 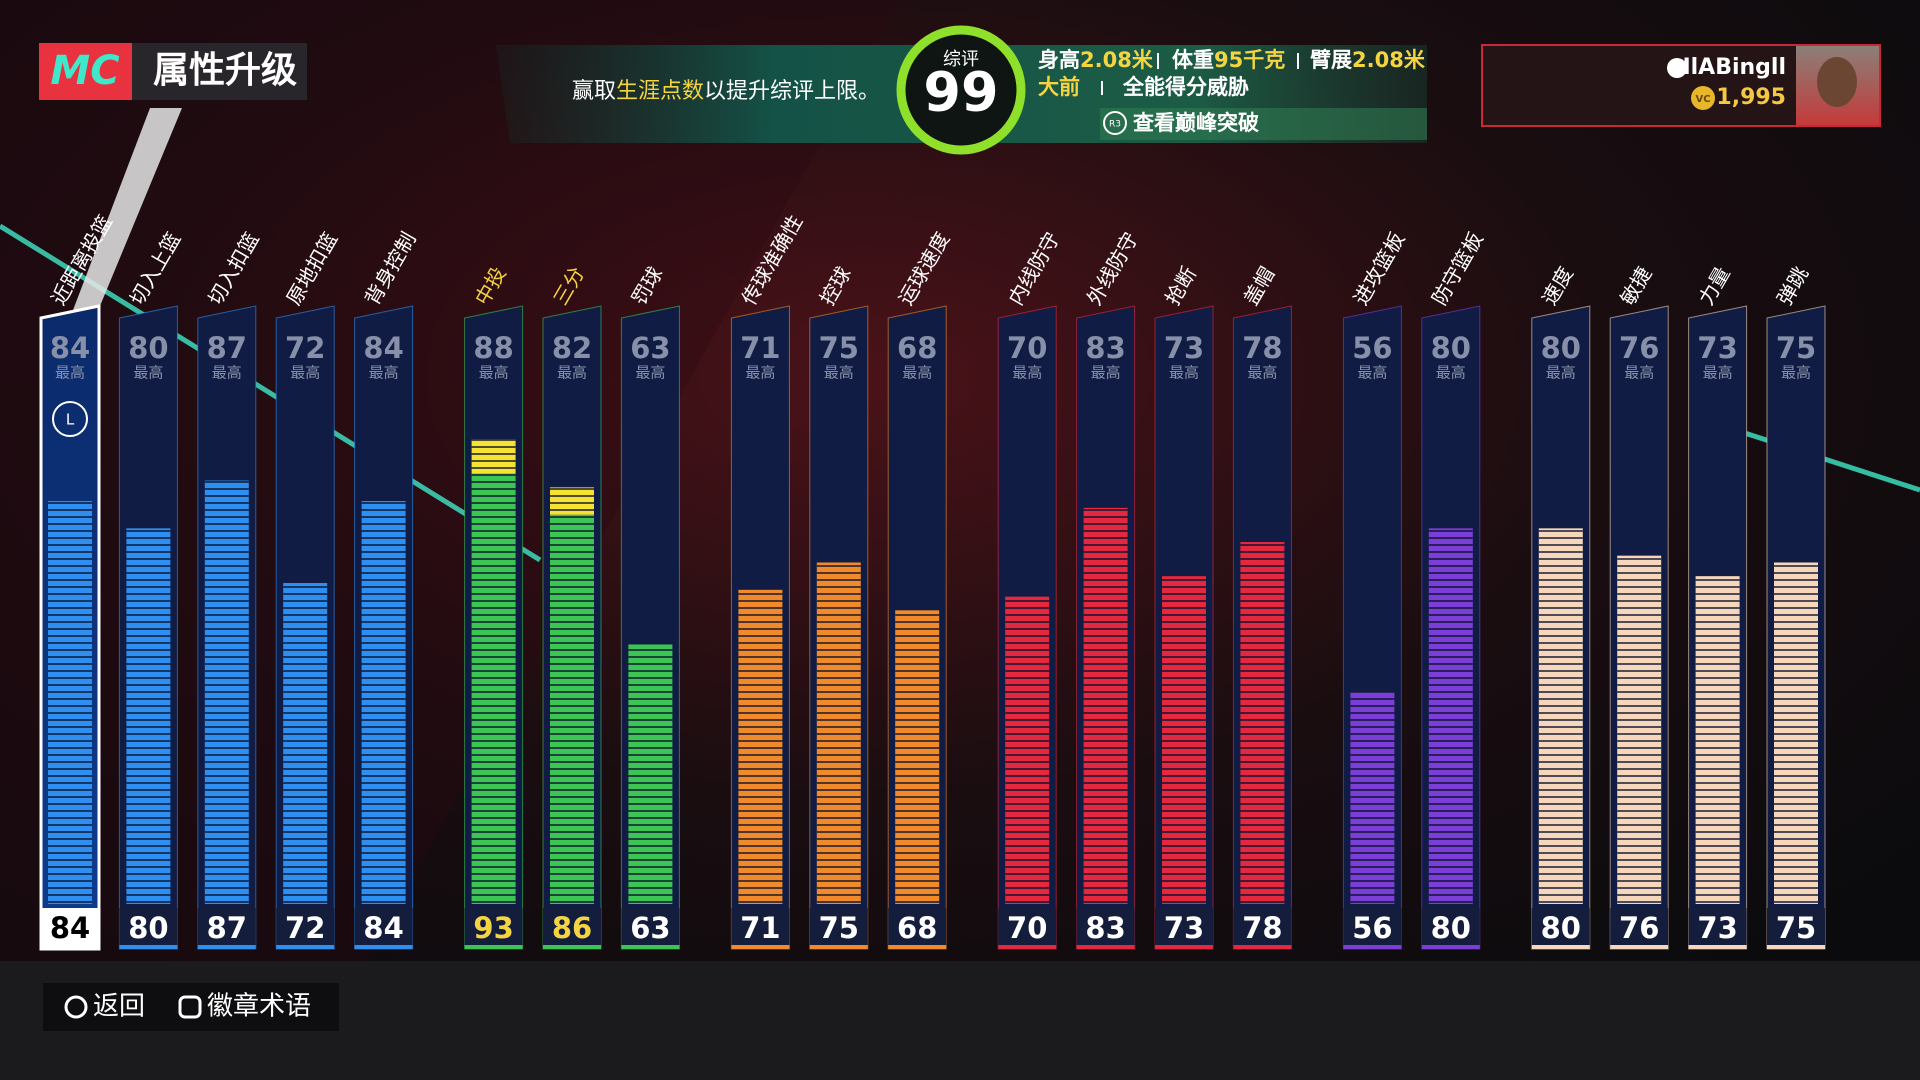 What do you see at coordinates (119, 1007) in the screenshot?
I see `back-button: 返回` at bounding box center [119, 1007].